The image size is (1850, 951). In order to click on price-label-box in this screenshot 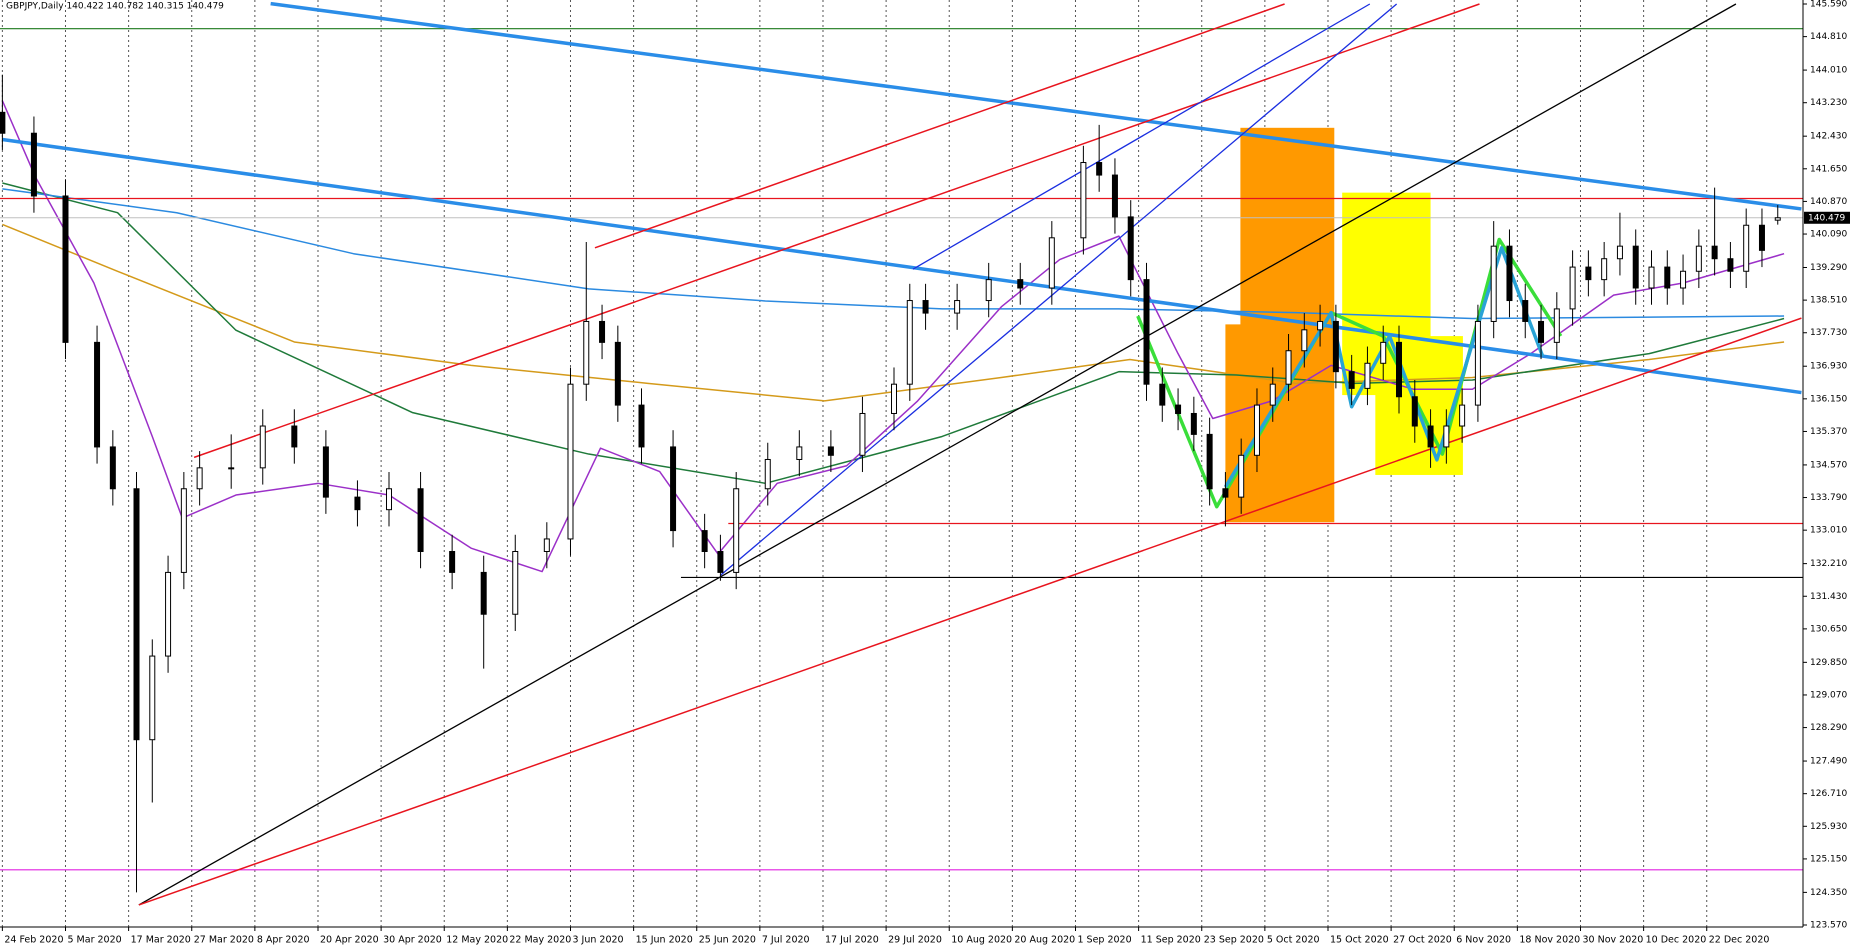, I will do `click(1827, 217)`.